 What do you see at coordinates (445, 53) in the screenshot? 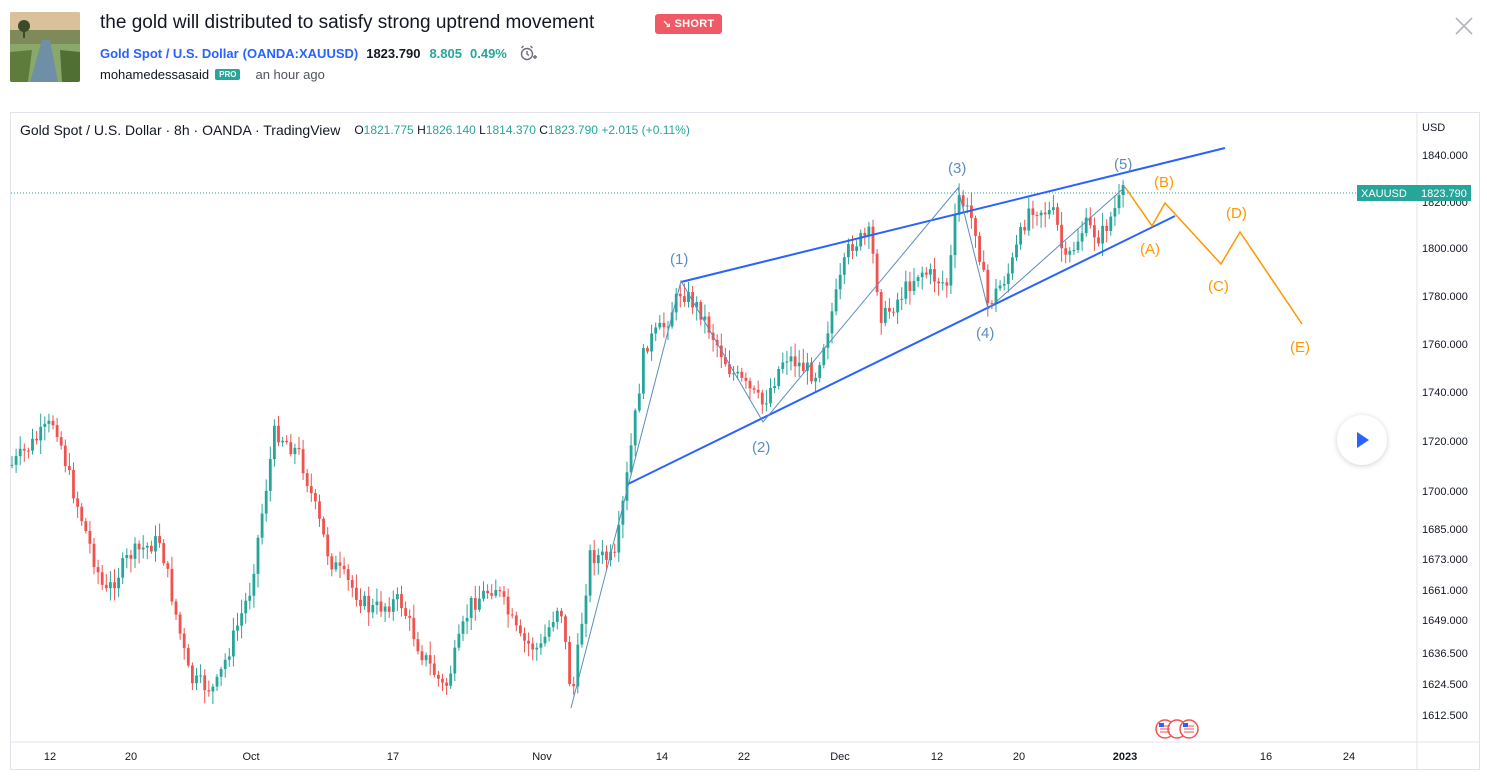
I see `symbol-change: 8.805` at bounding box center [445, 53].